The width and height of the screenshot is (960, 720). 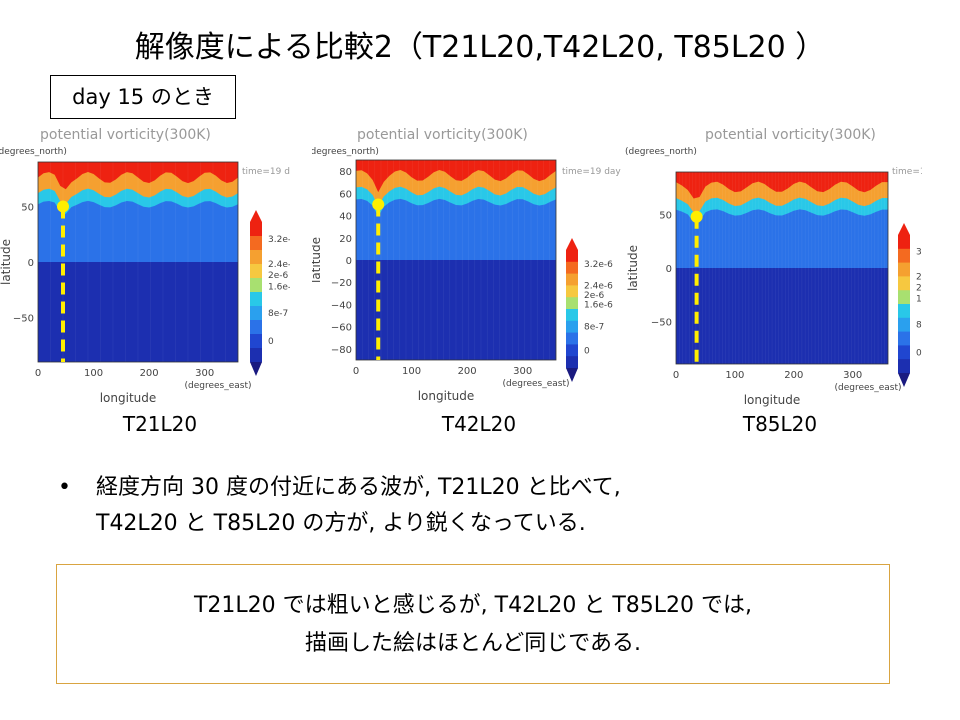 What do you see at coordinates (472, 605) in the screenshot?
I see `conclusion-line-1: T21L20 では粗いと感じるが, T42L20 と T85L20 では,` at bounding box center [472, 605].